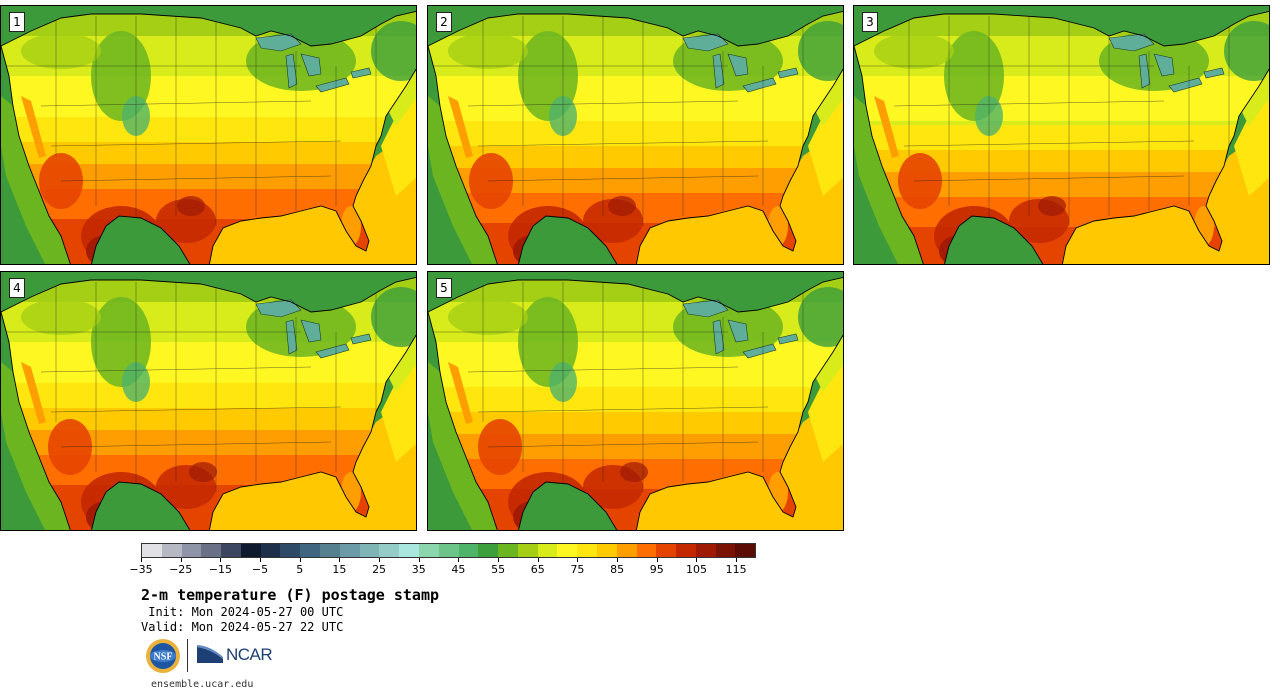  I want to click on colorbar-tick-label: 65, so click(537, 569).